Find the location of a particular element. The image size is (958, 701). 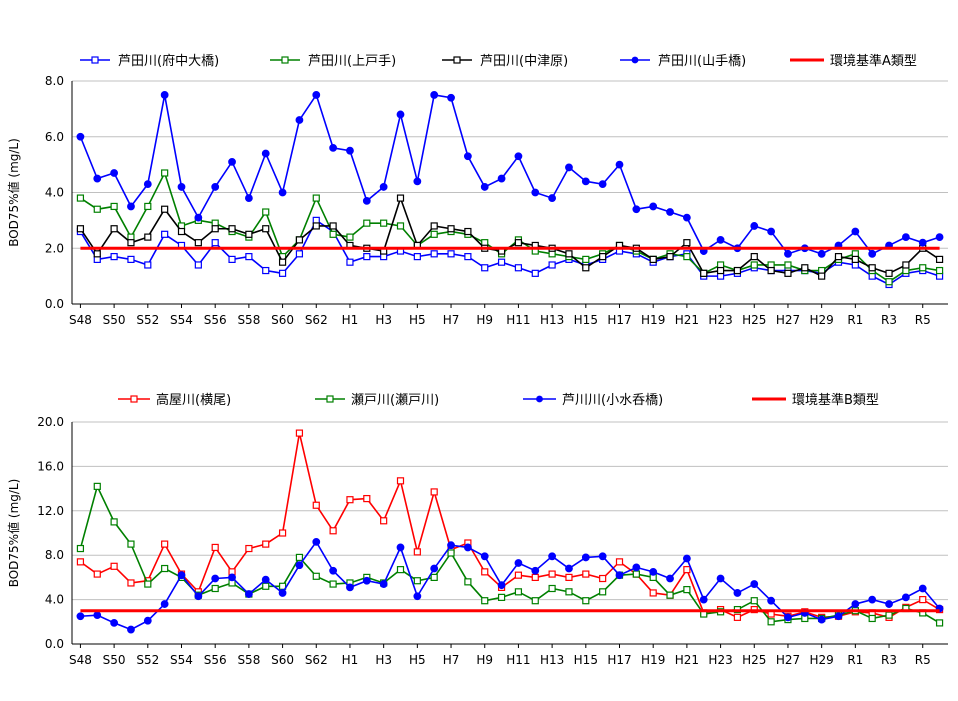

series-line is located at coordinates (510, 585).